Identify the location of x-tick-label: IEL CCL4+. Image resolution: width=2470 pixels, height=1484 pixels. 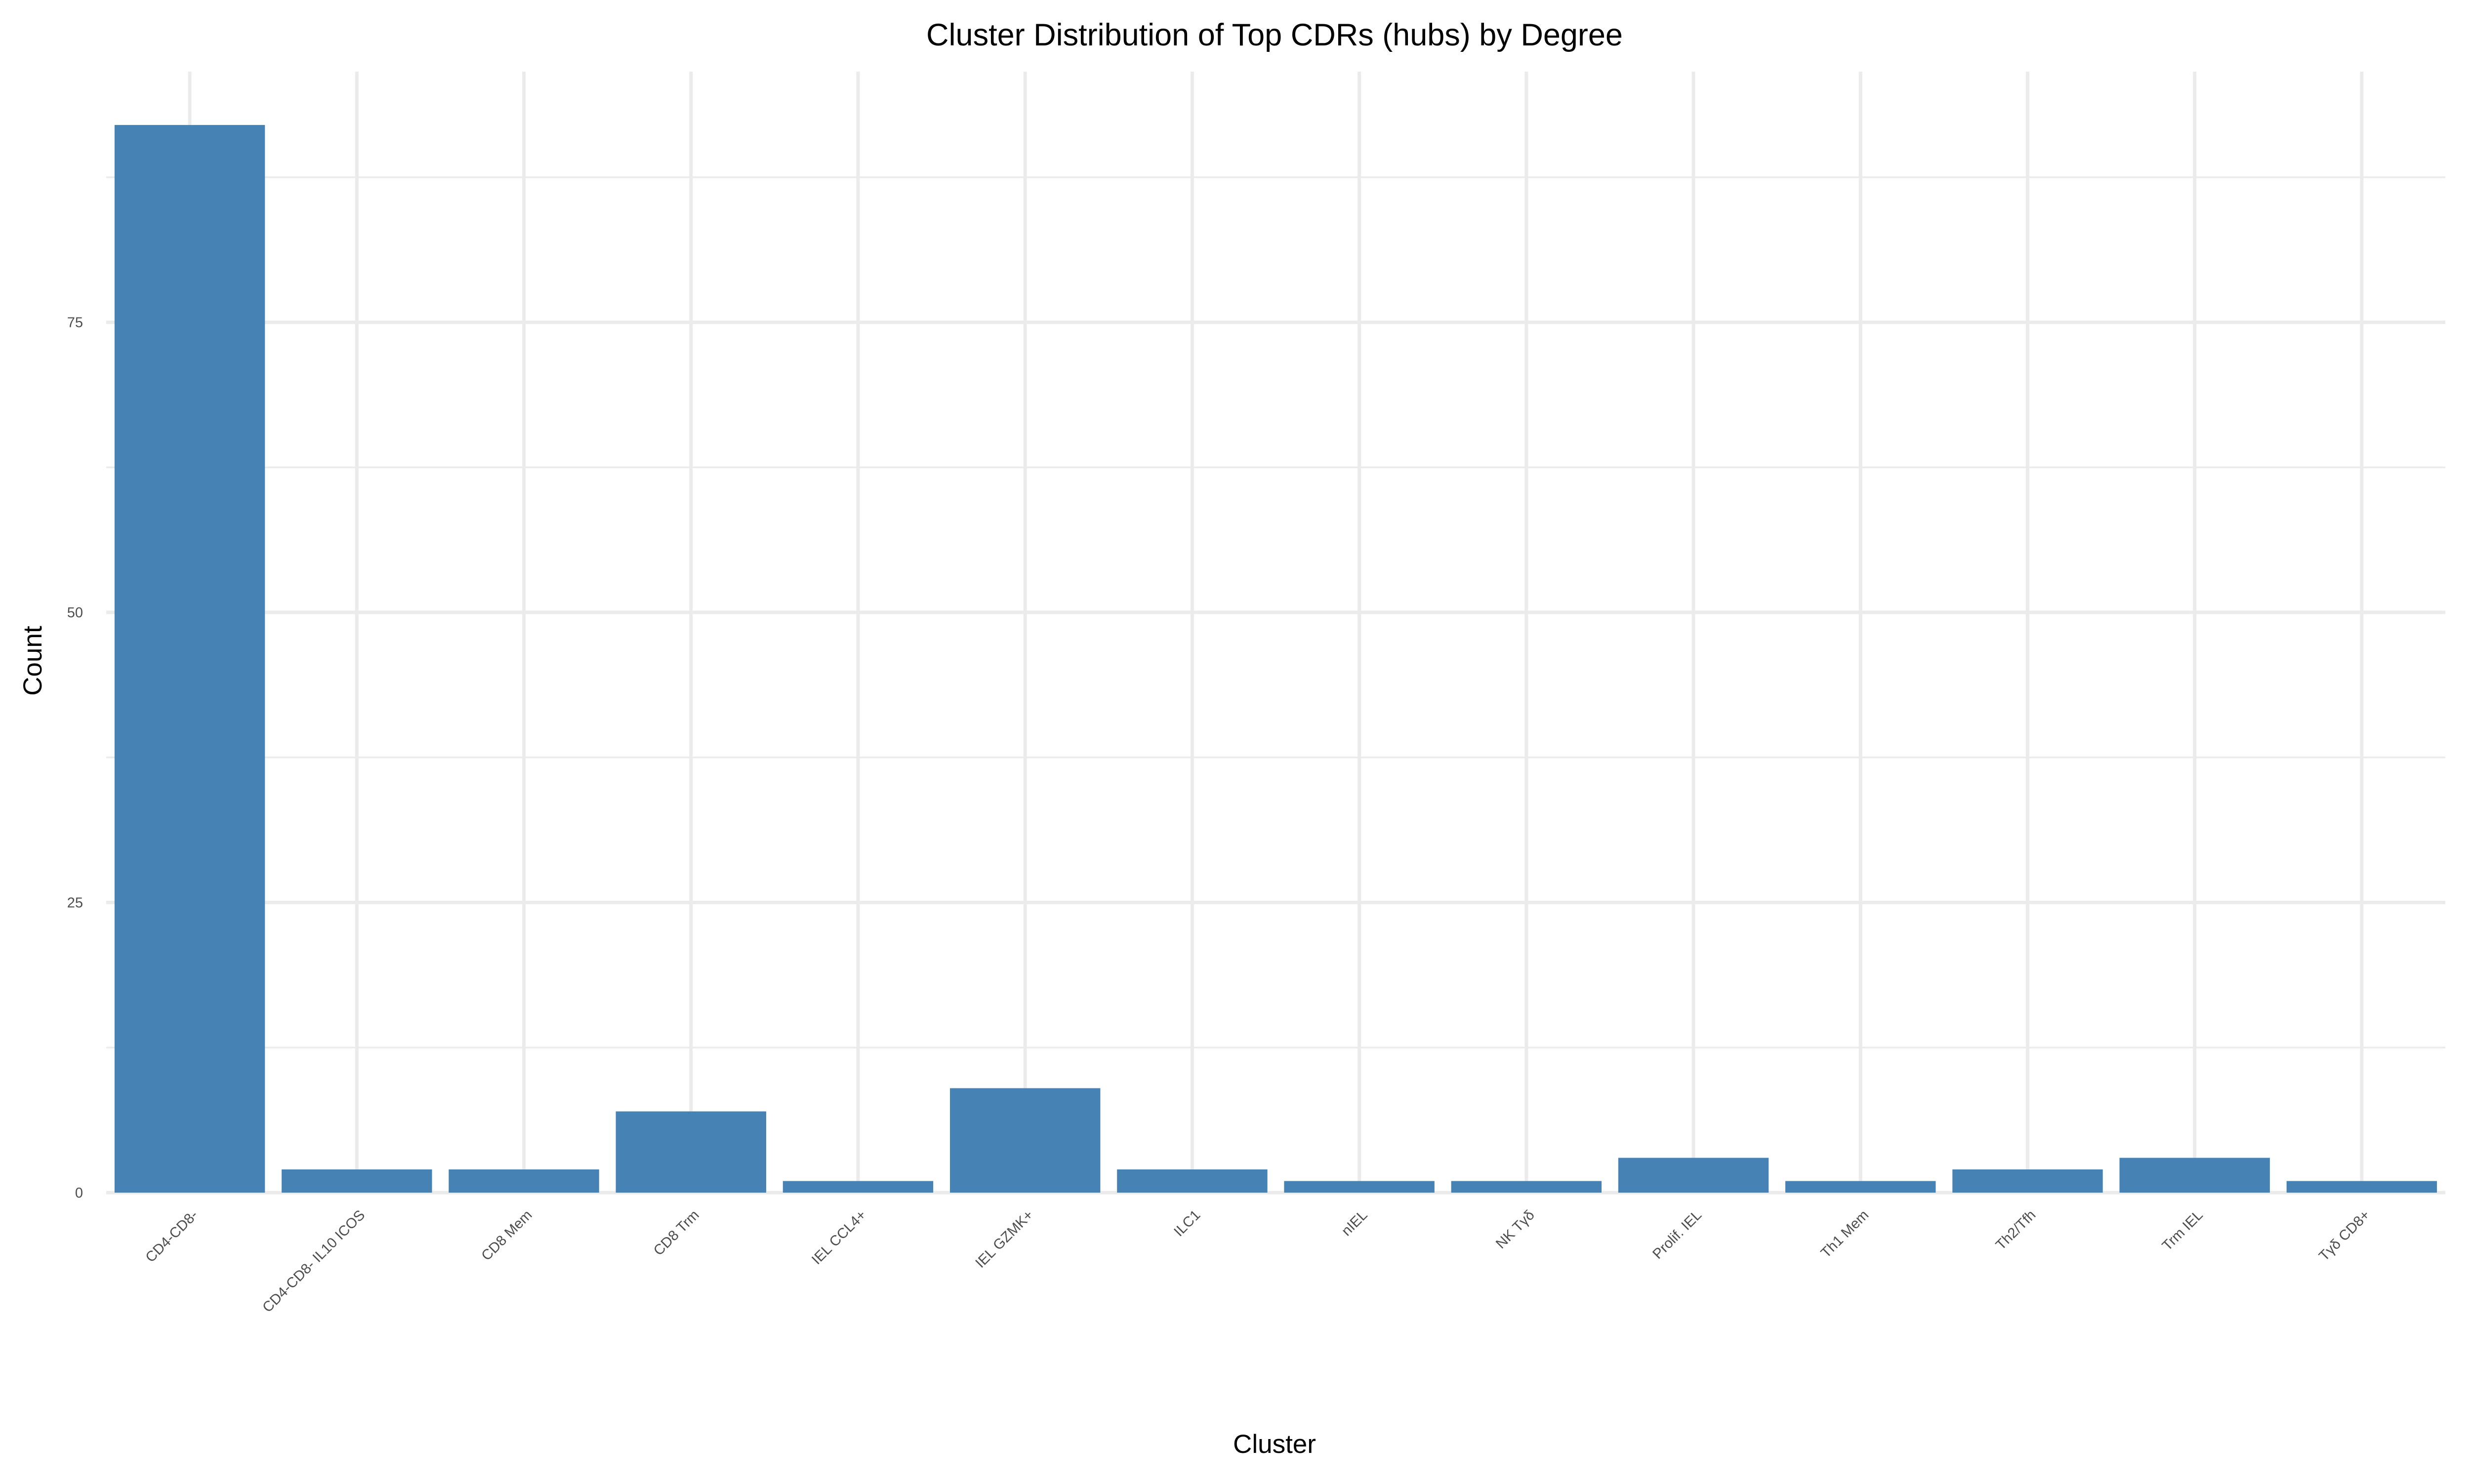
(839, 1237).